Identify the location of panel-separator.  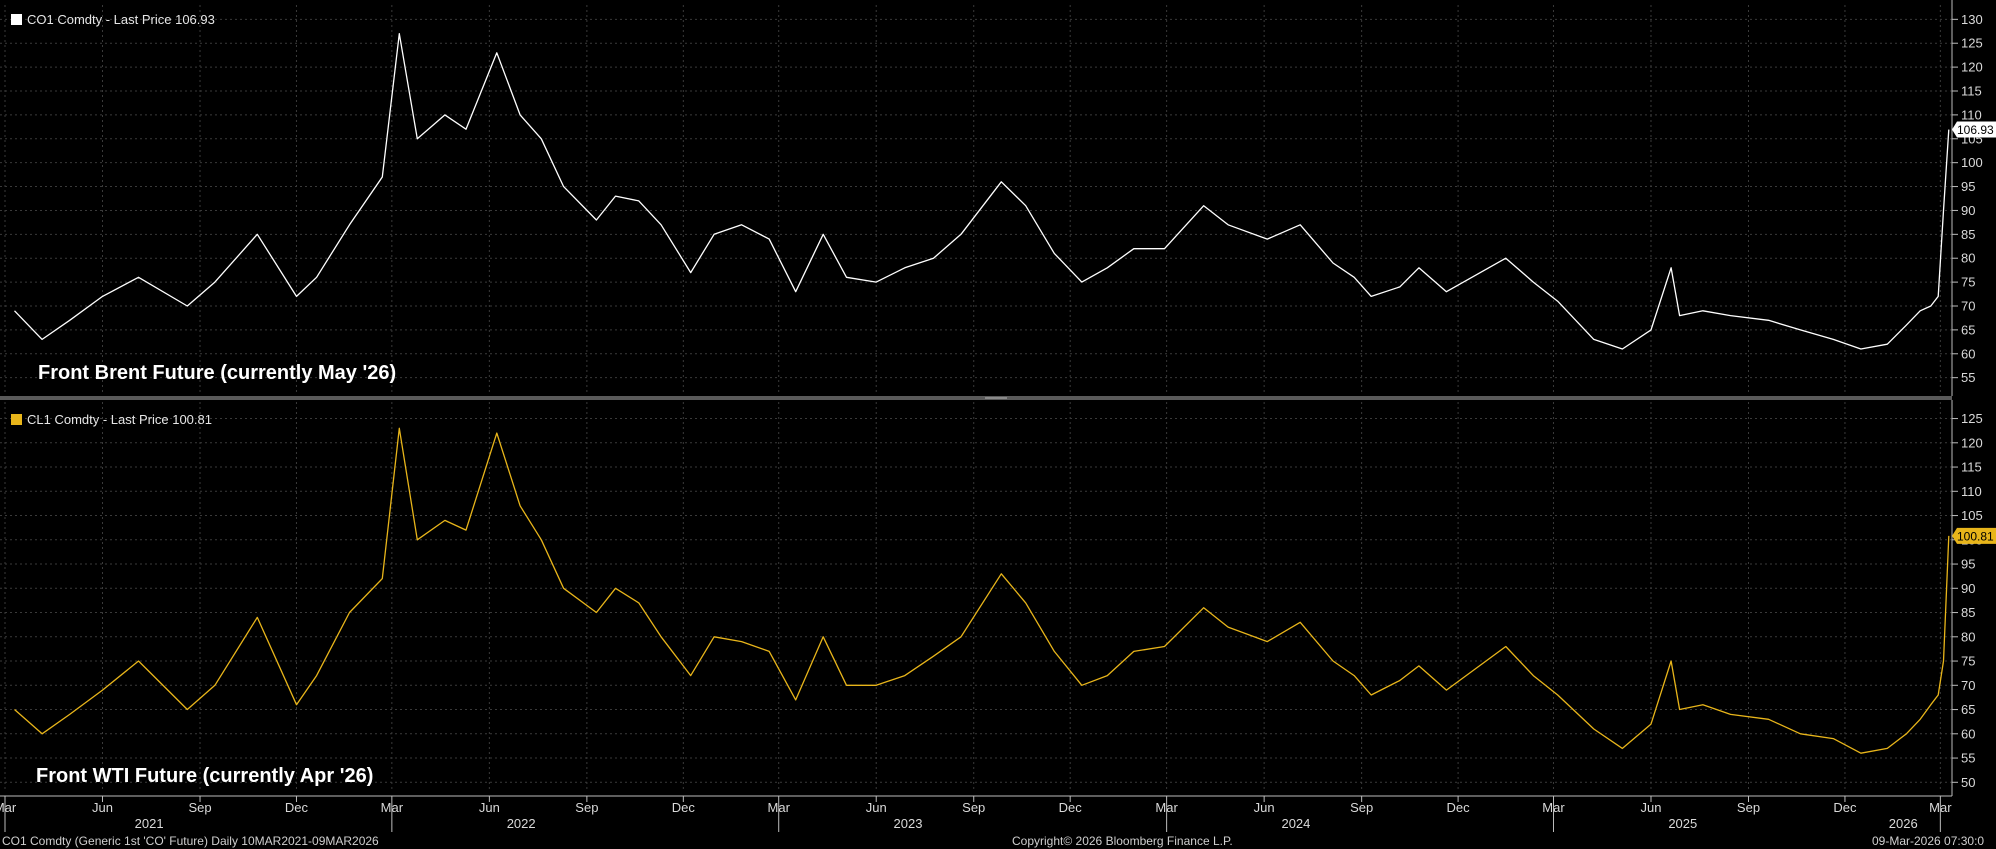
(976, 398).